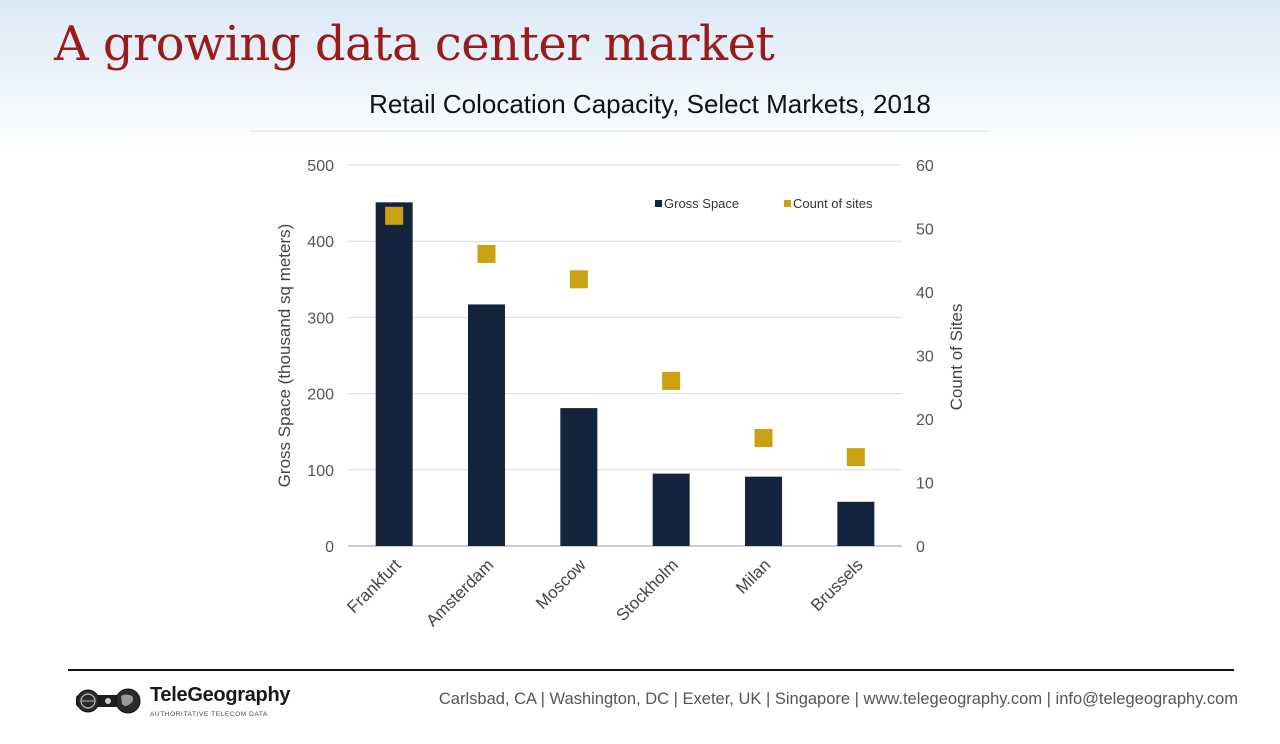  What do you see at coordinates (320, 242) in the screenshot?
I see `y-tick-label: 400` at bounding box center [320, 242].